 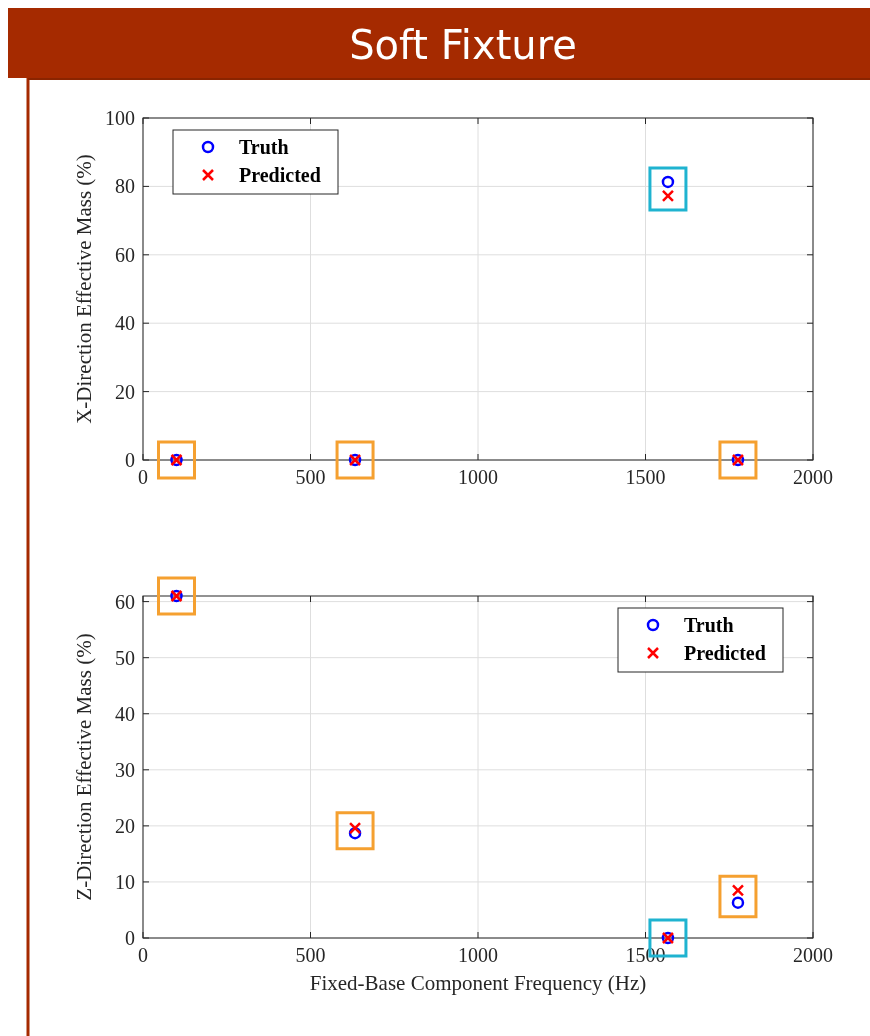 I want to click on y-tick-label: 10, so click(x=125, y=881).